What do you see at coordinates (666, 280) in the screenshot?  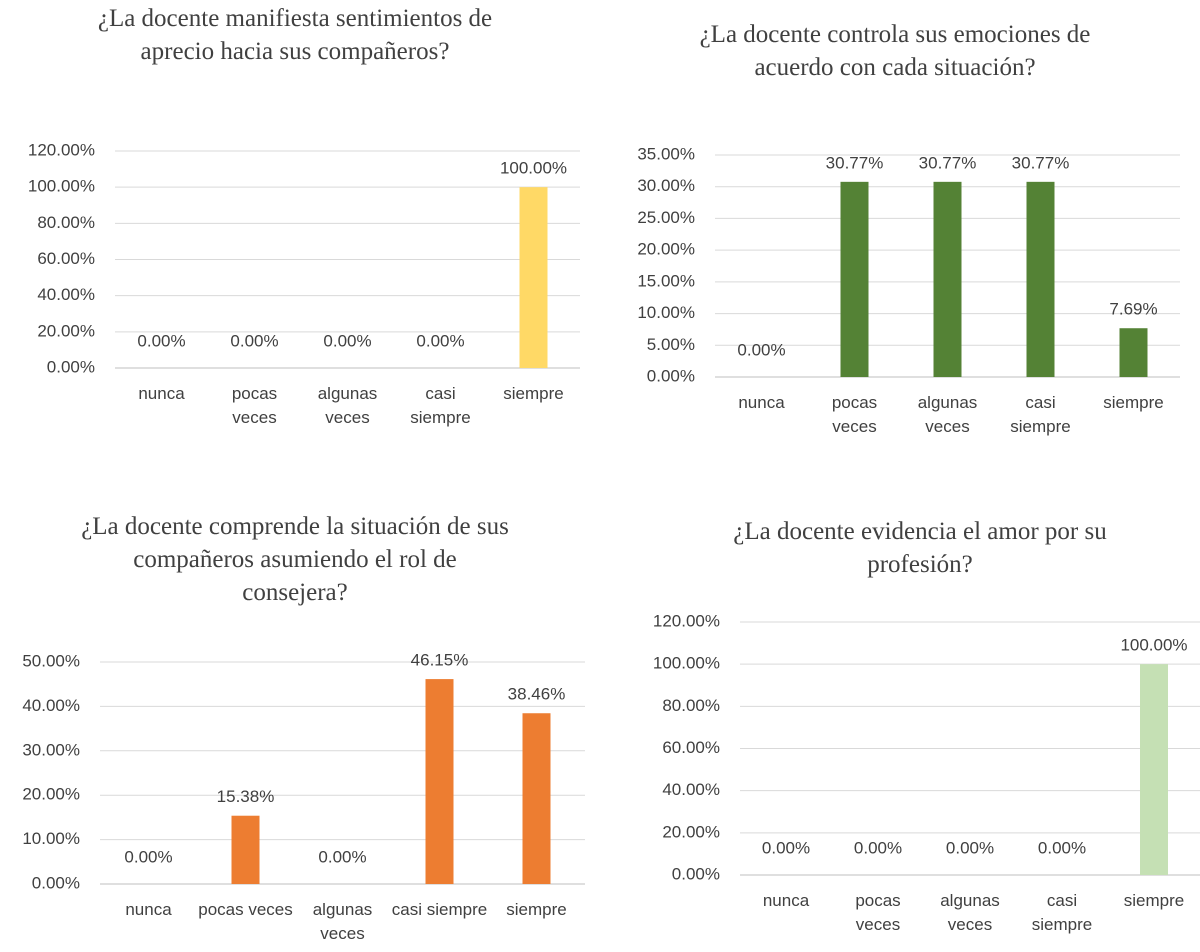 I see `y-tick-label: 15.00%` at bounding box center [666, 280].